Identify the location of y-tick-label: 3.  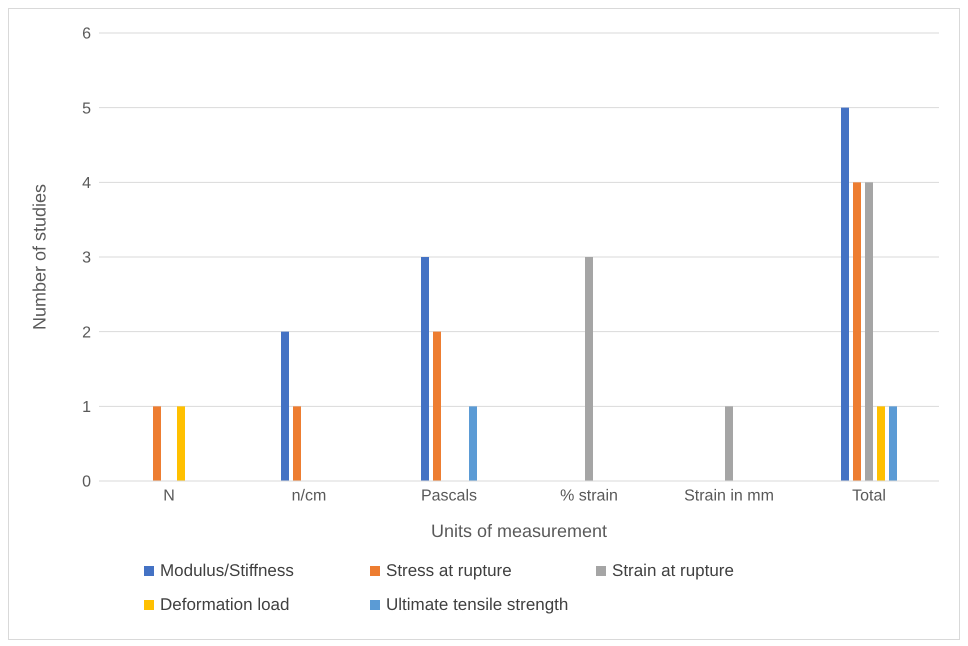
(87, 258).